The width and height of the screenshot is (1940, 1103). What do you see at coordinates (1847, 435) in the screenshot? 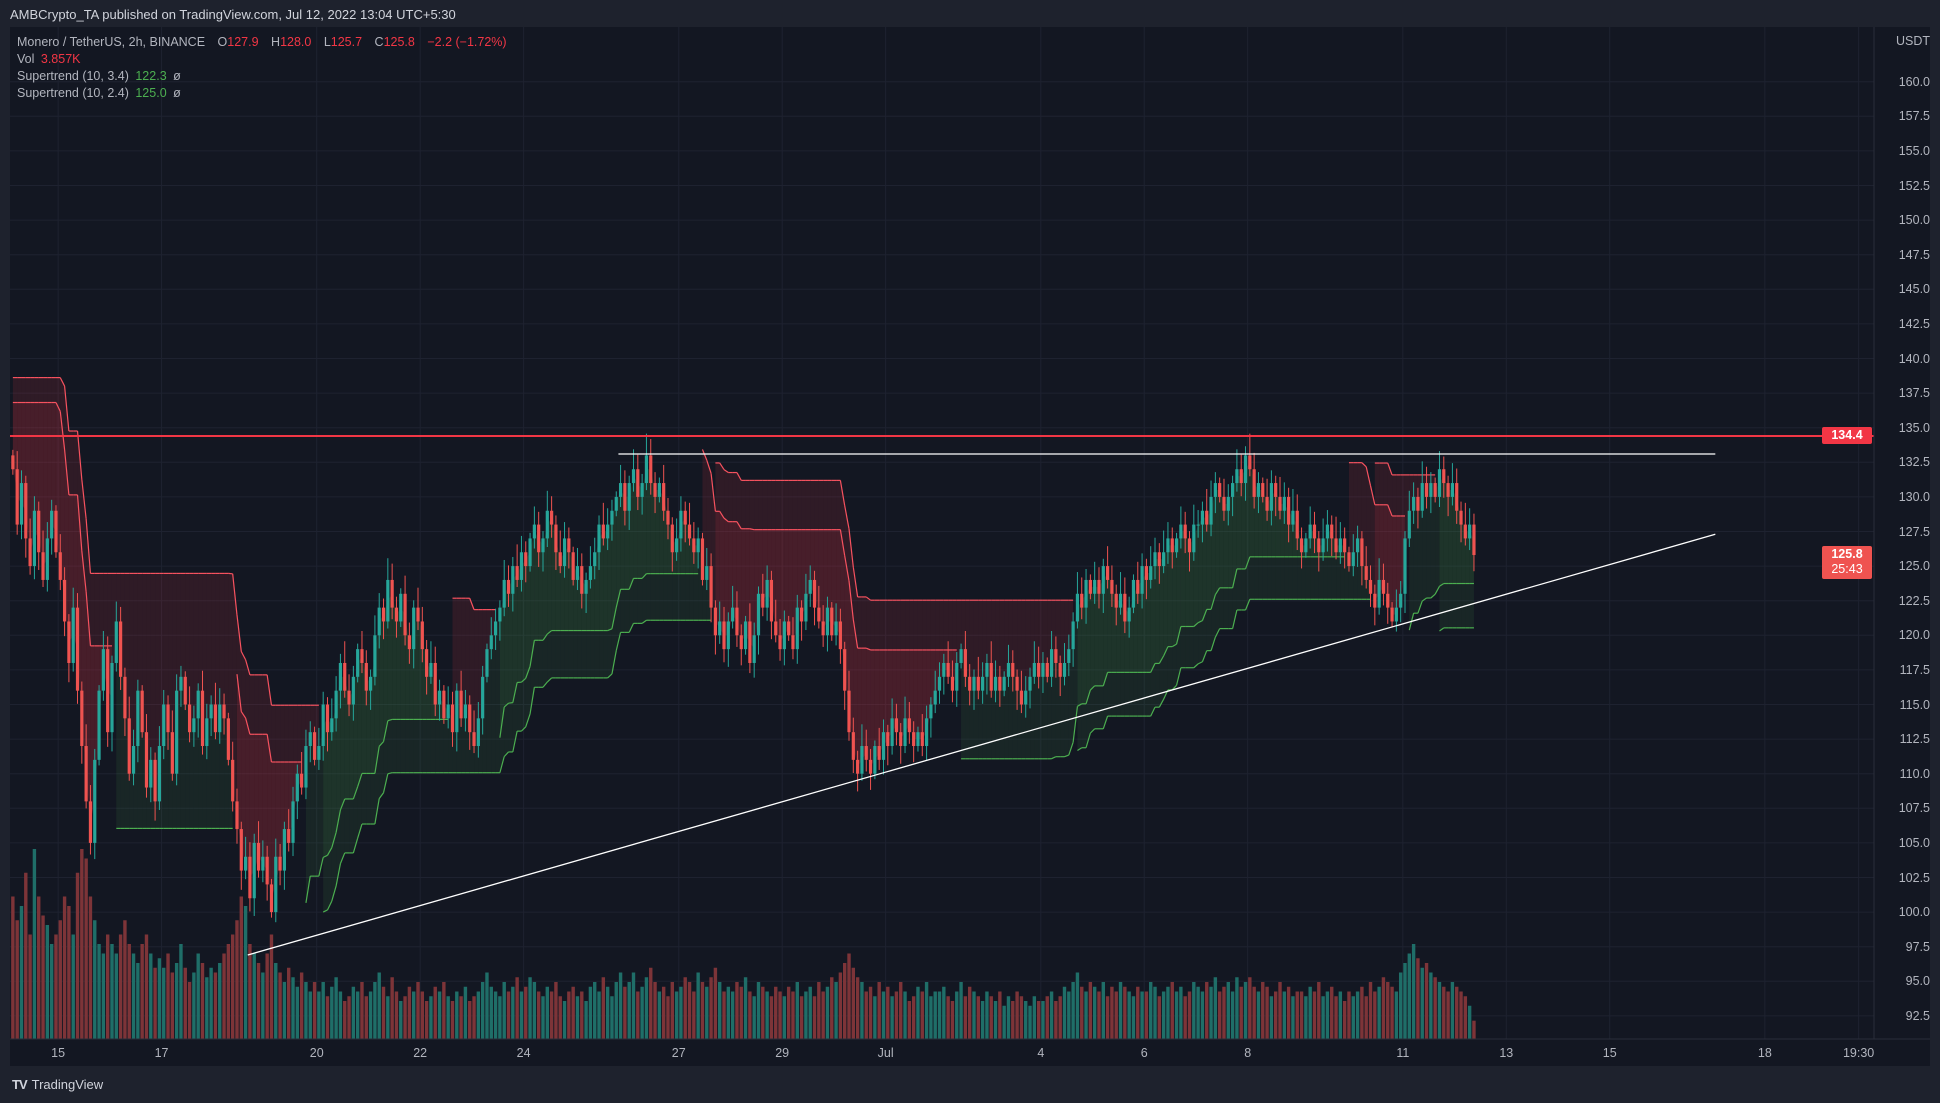
I see `level-price-tag: 134.4` at bounding box center [1847, 435].